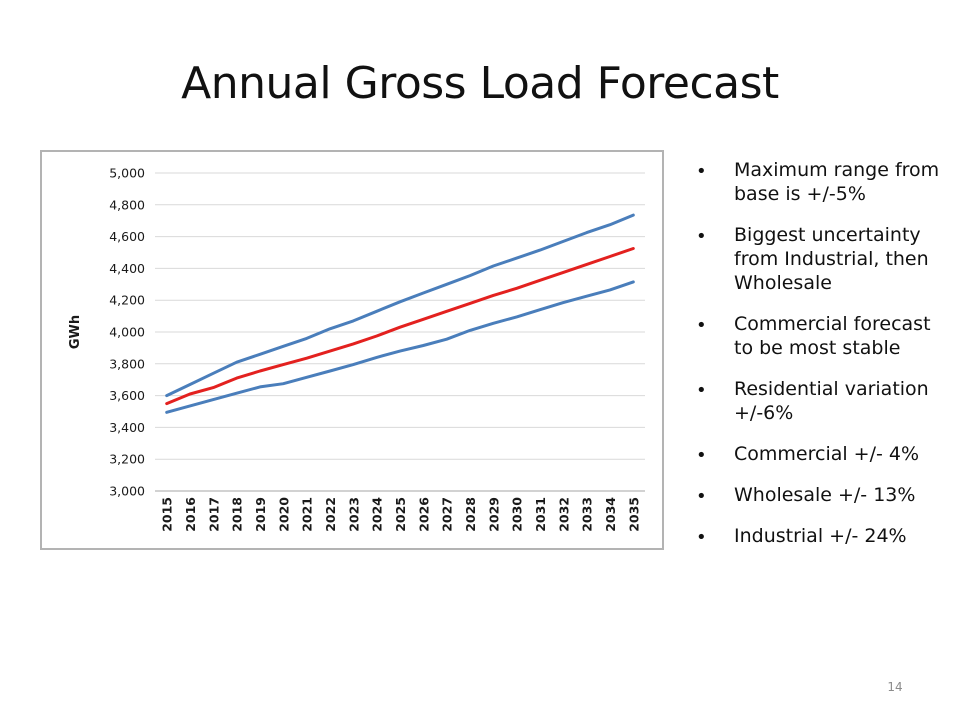  I want to click on page-number: 14, so click(895, 687).